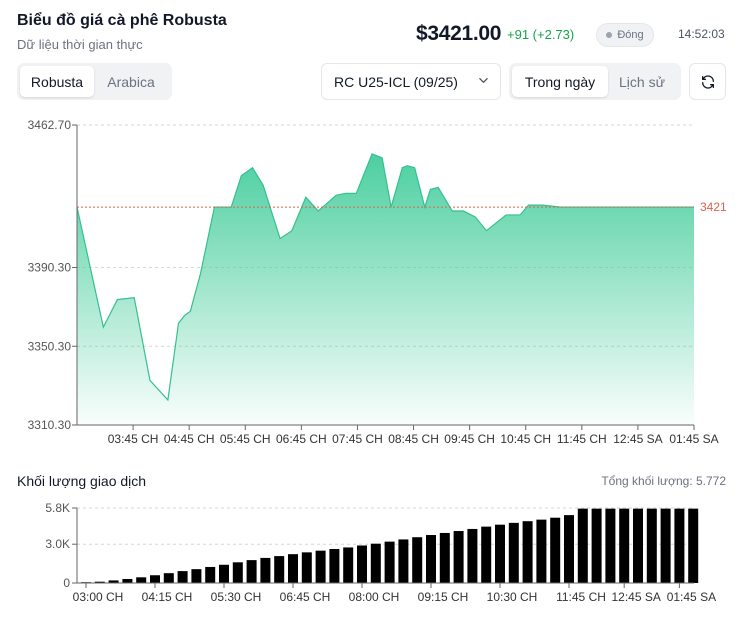 The width and height of the screenshot is (739, 628). What do you see at coordinates (541, 34) in the screenshot?
I see `price-change: +91 (+2.73)` at bounding box center [541, 34].